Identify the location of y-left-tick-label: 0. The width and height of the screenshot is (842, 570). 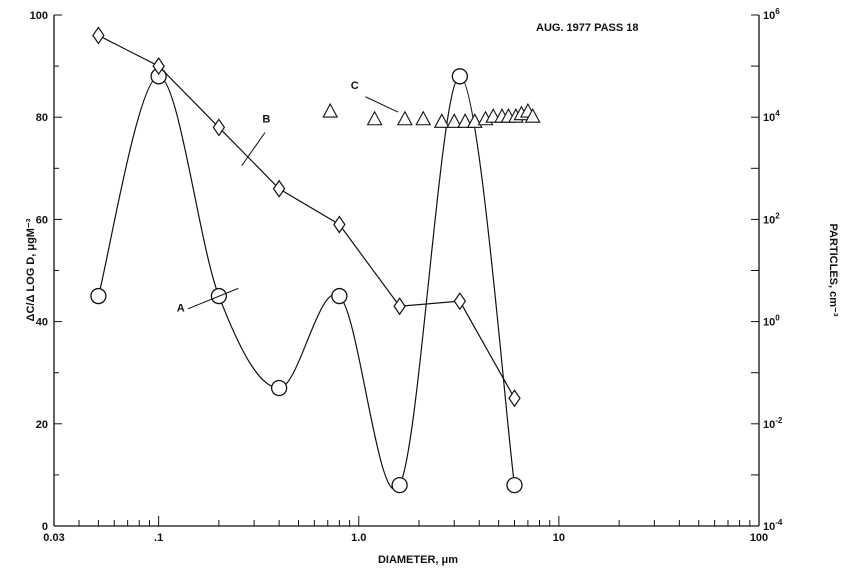
(45, 527).